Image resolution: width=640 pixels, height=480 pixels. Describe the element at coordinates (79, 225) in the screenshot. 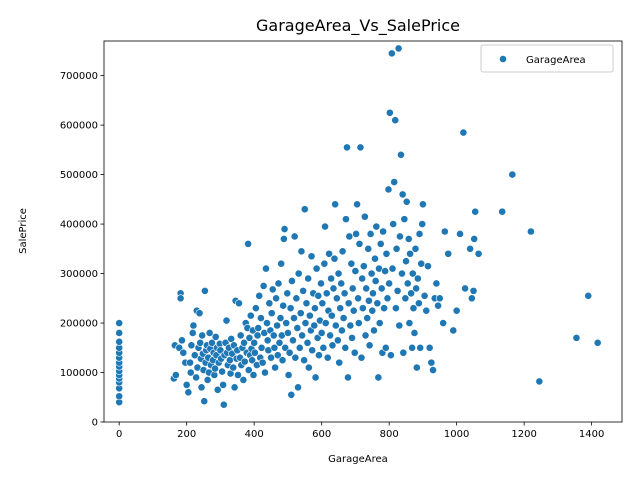

I see `y-tick-label: 400000` at that location.